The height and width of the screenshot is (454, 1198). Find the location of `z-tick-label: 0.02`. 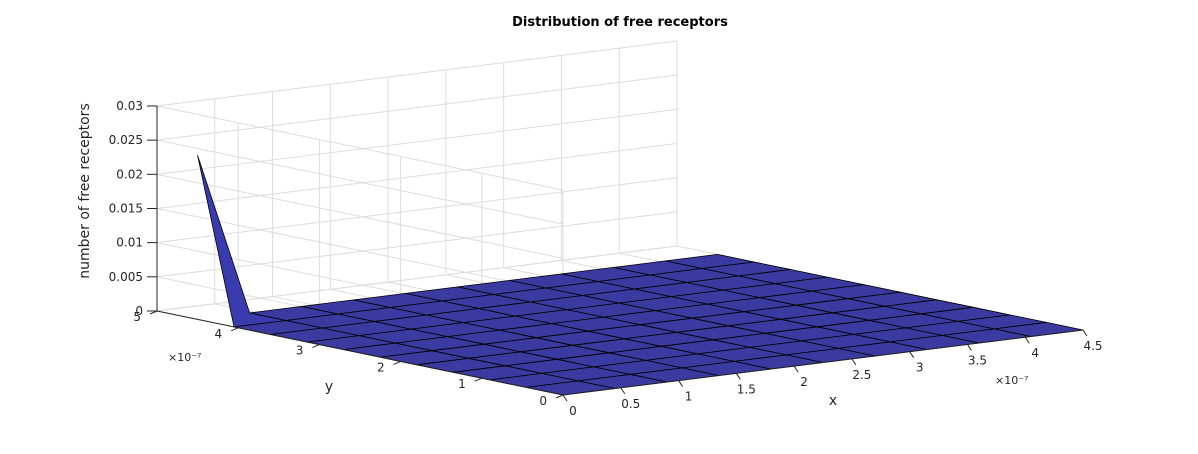

z-tick-label: 0.02 is located at coordinates (129, 174).